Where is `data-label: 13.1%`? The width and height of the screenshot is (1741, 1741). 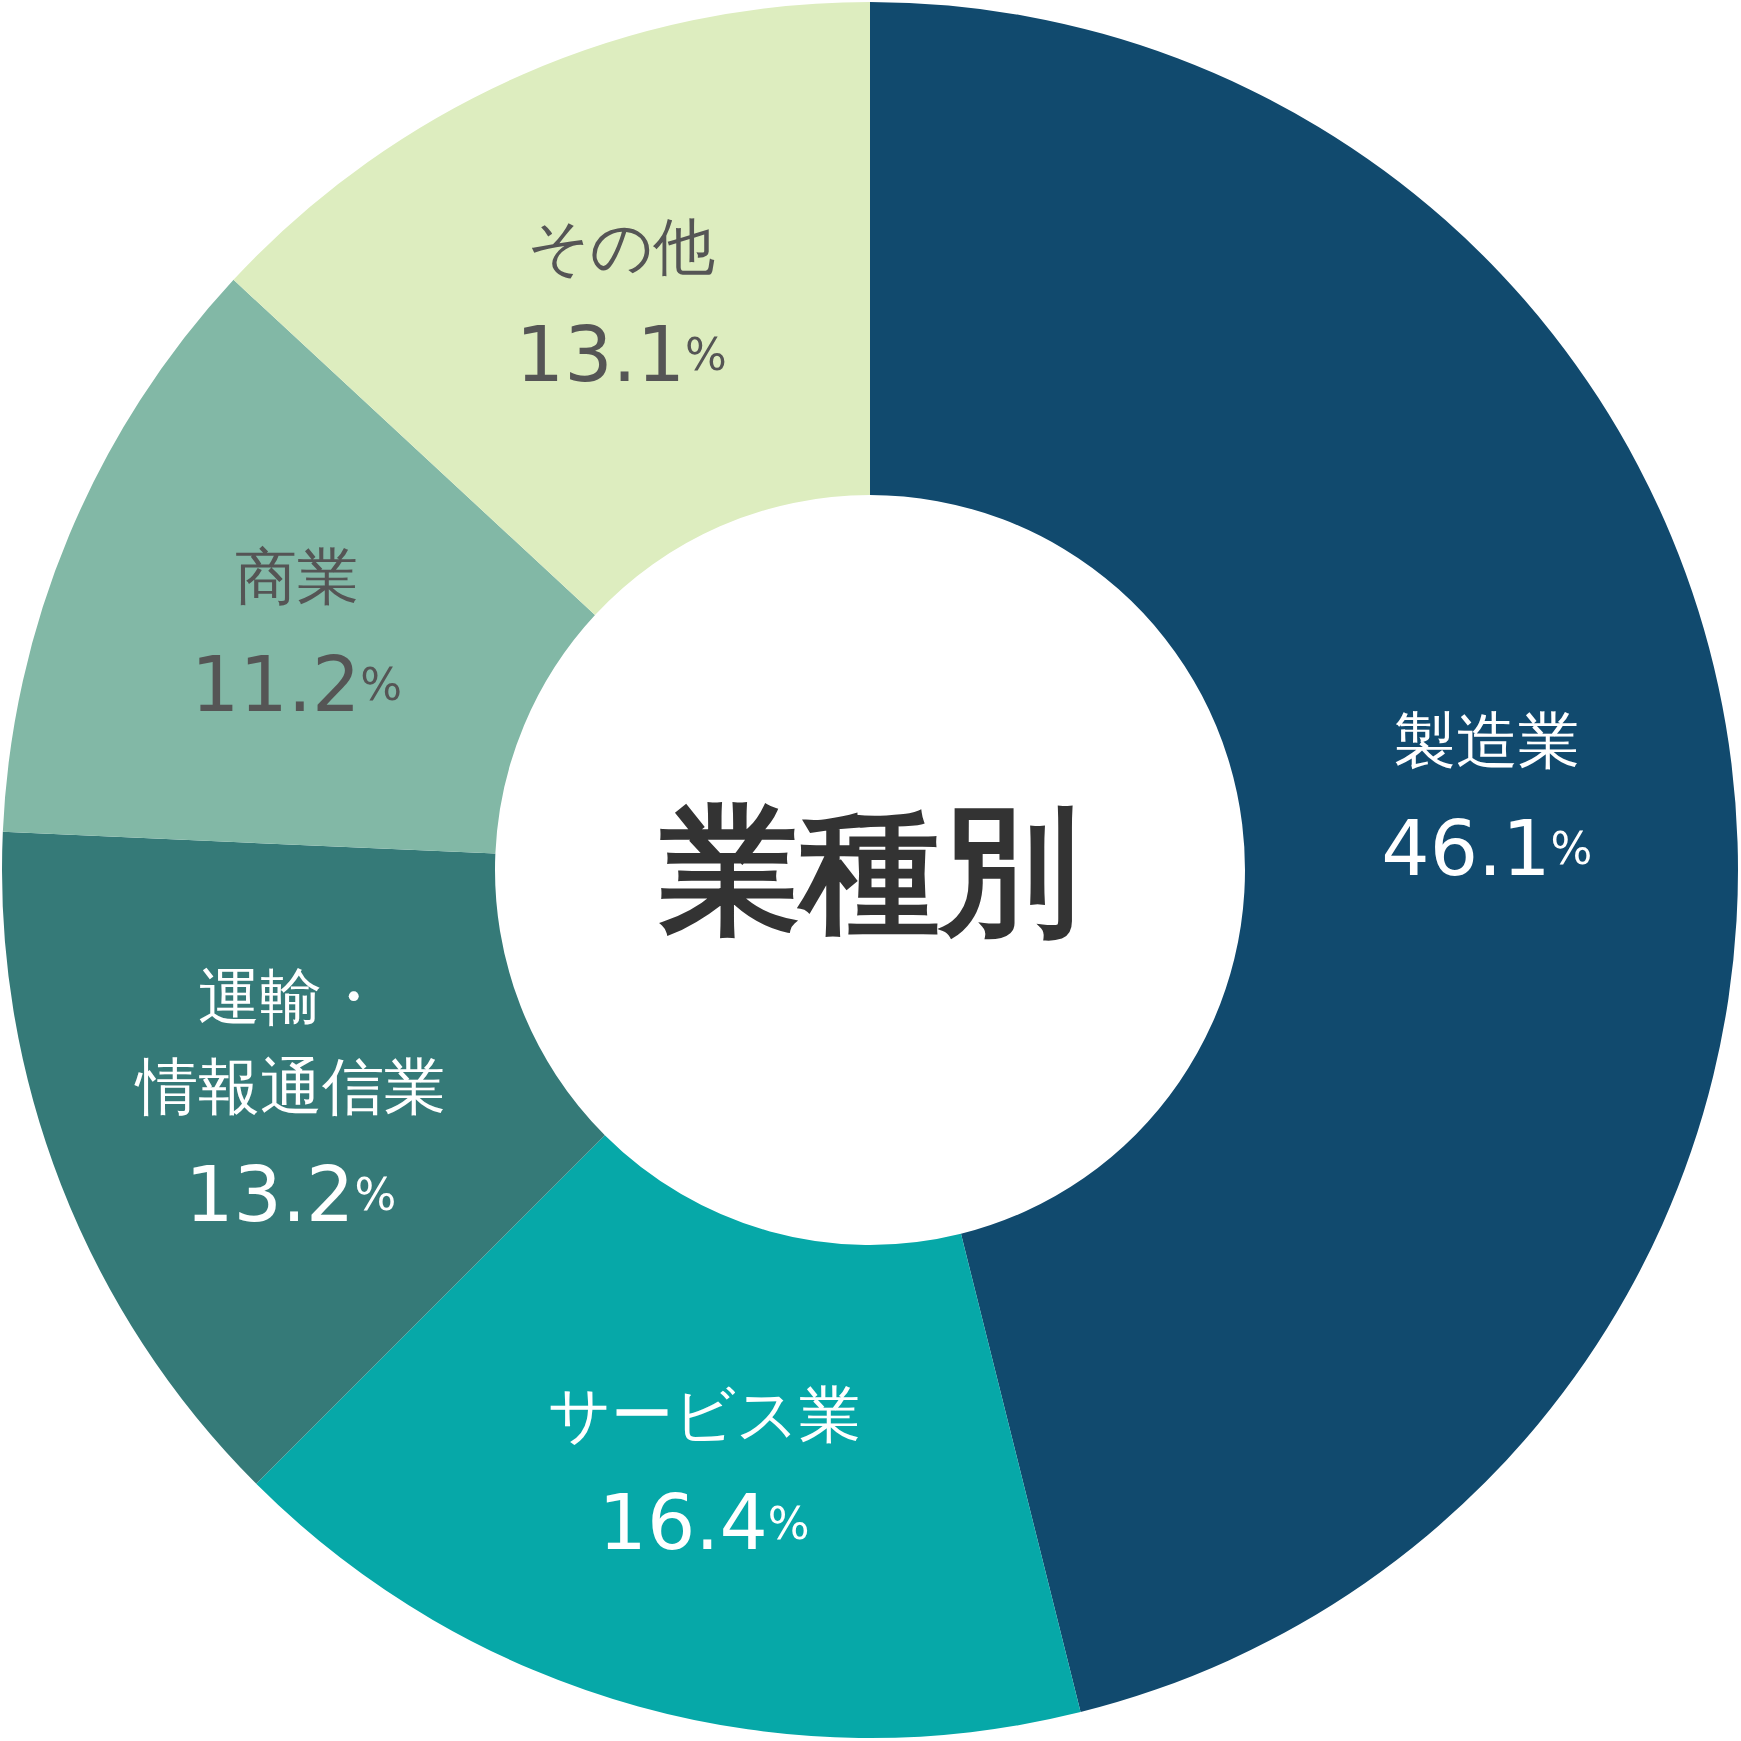 data-label: 13.1% is located at coordinates (621, 354).